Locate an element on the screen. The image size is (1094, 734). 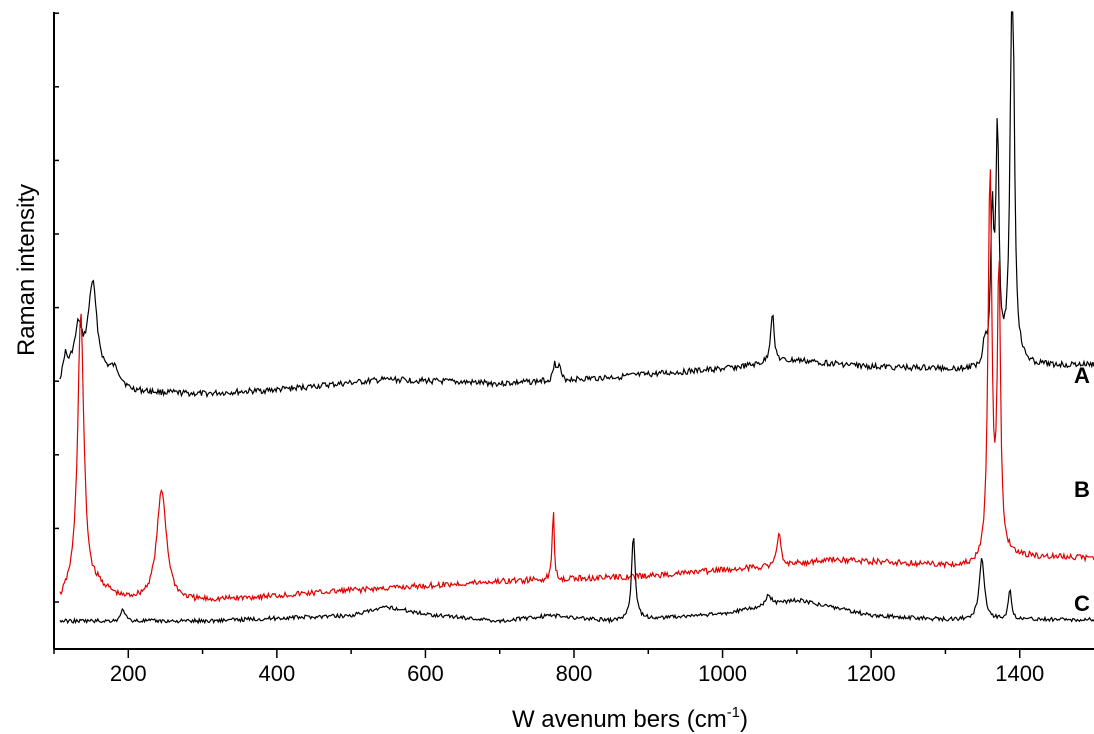
series-label-C: C is located at coordinates (1082, 603).